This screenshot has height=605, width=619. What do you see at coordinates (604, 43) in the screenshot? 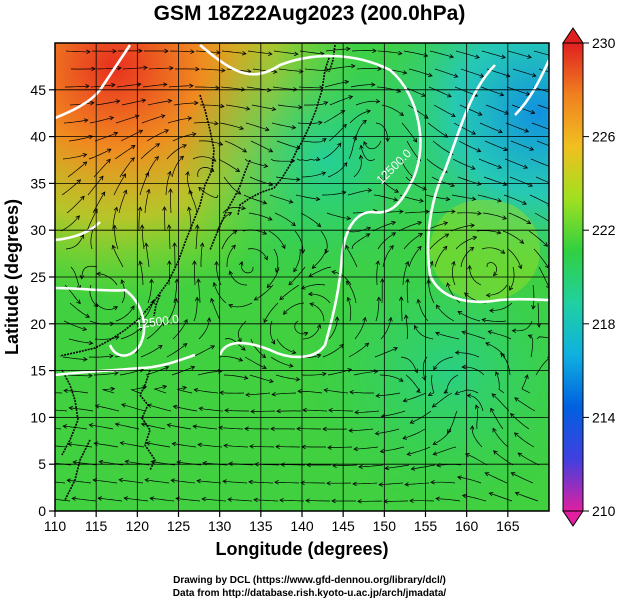
I see `colorbar-tick-label: 230` at bounding box center [604, 43].